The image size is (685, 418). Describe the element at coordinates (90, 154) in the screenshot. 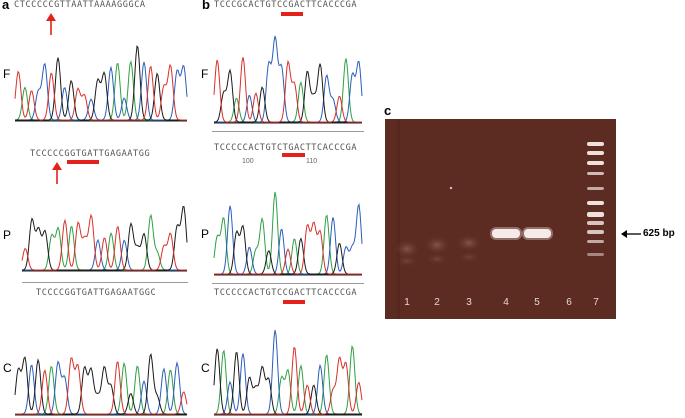

I see `sequence-a-mid: TCCCCCGGTGATTGAGAATGG` at that location.